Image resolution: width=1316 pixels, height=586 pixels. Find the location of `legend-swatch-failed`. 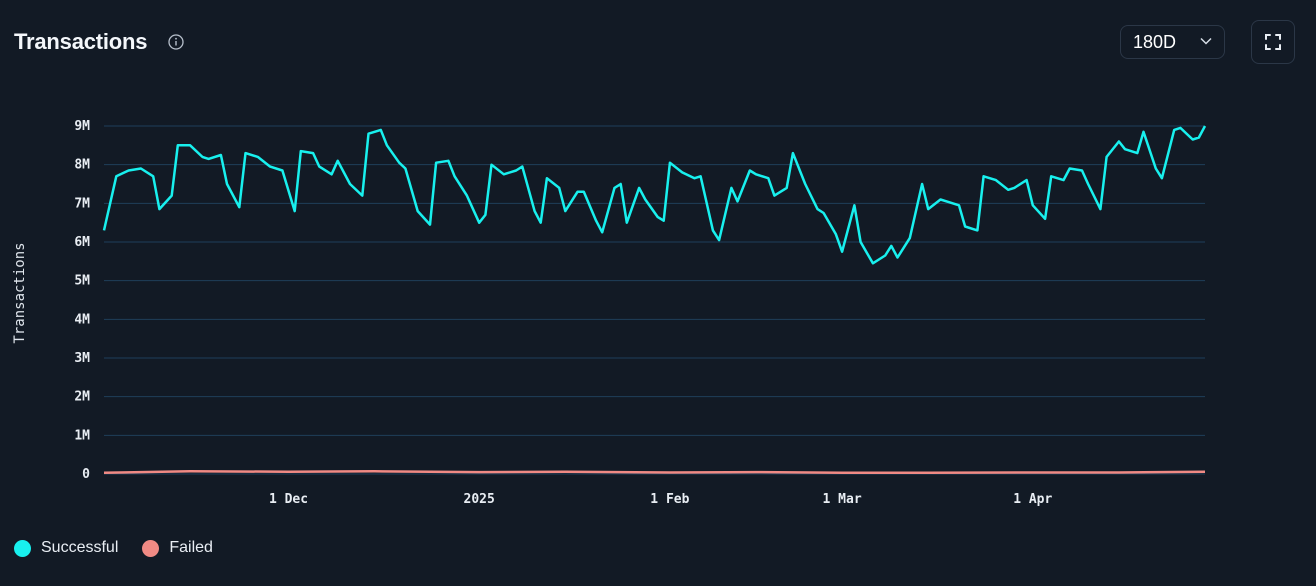

legend-swatch-failed is located at coordinates (151, 548).